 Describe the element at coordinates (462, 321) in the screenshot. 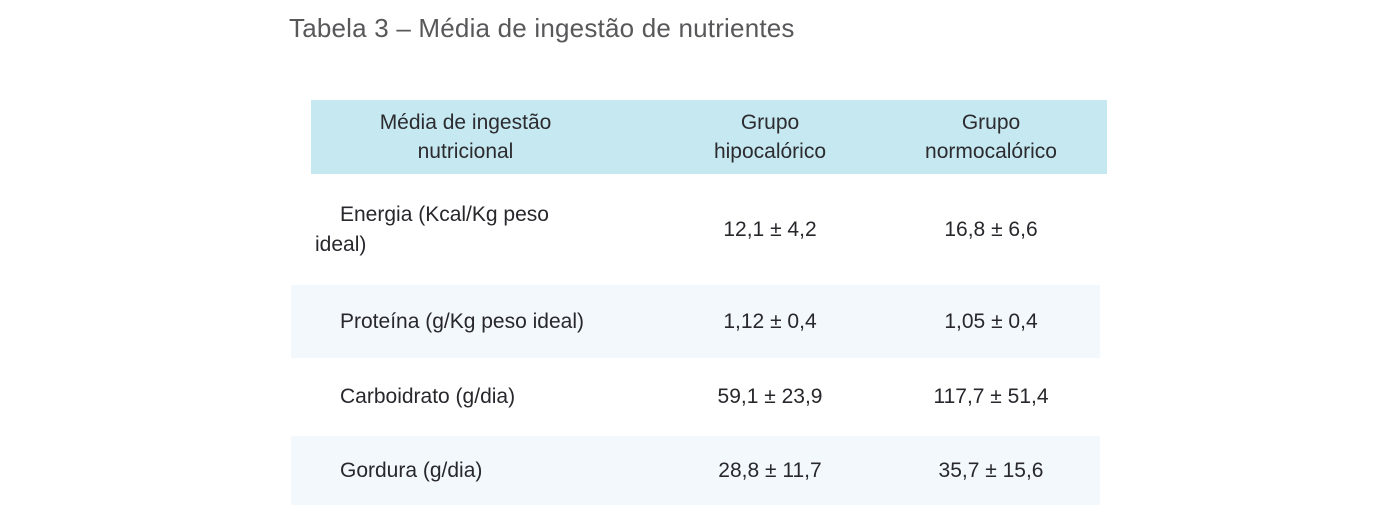

I see `row-label: Proteína (g/Kg peso ideal)` at that location.